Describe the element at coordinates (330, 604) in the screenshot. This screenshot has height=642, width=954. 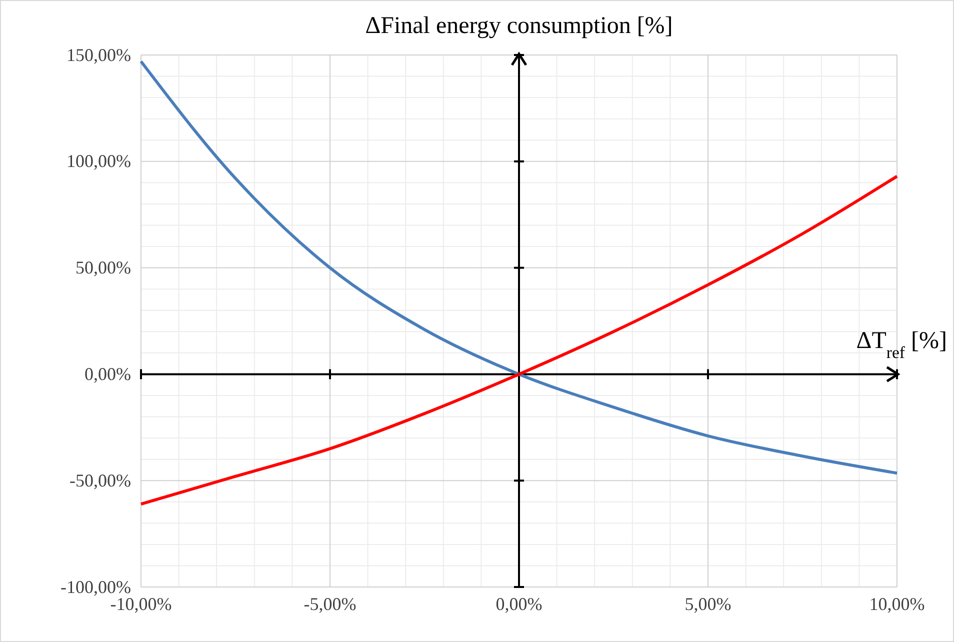
I see `x-tick-label: -5,00%` at that location.